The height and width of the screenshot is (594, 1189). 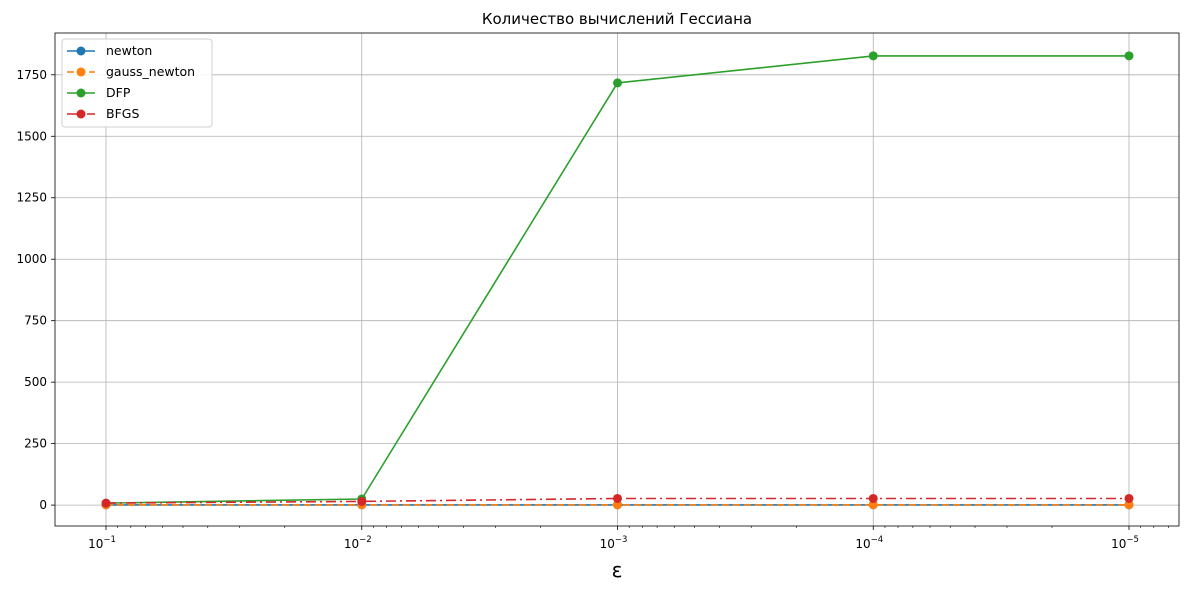 I want to click on chart-title: Количество вычислений Гессиана, so click(x=617, y=19).